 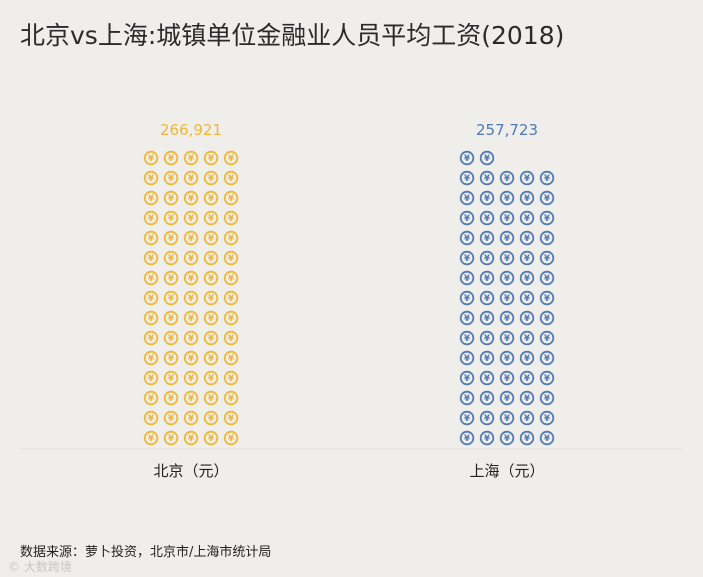 I want to click on category-label: 北京（元）, so click(x=190, y=471).